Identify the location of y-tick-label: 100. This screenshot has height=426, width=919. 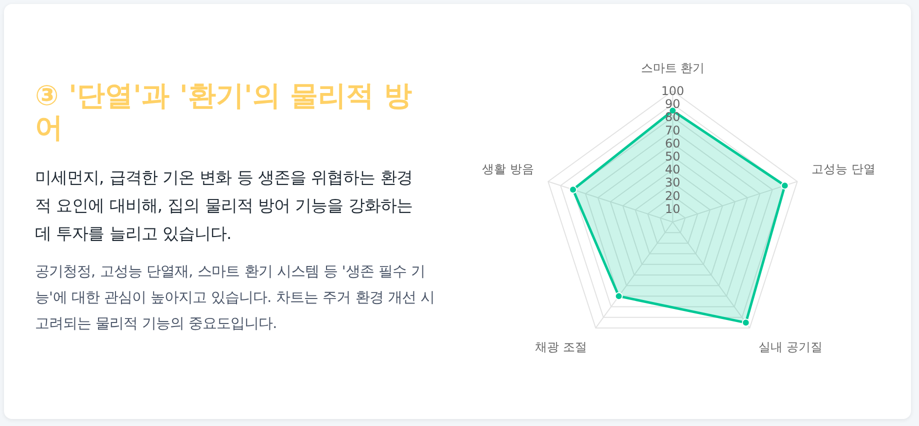
(672, 91).